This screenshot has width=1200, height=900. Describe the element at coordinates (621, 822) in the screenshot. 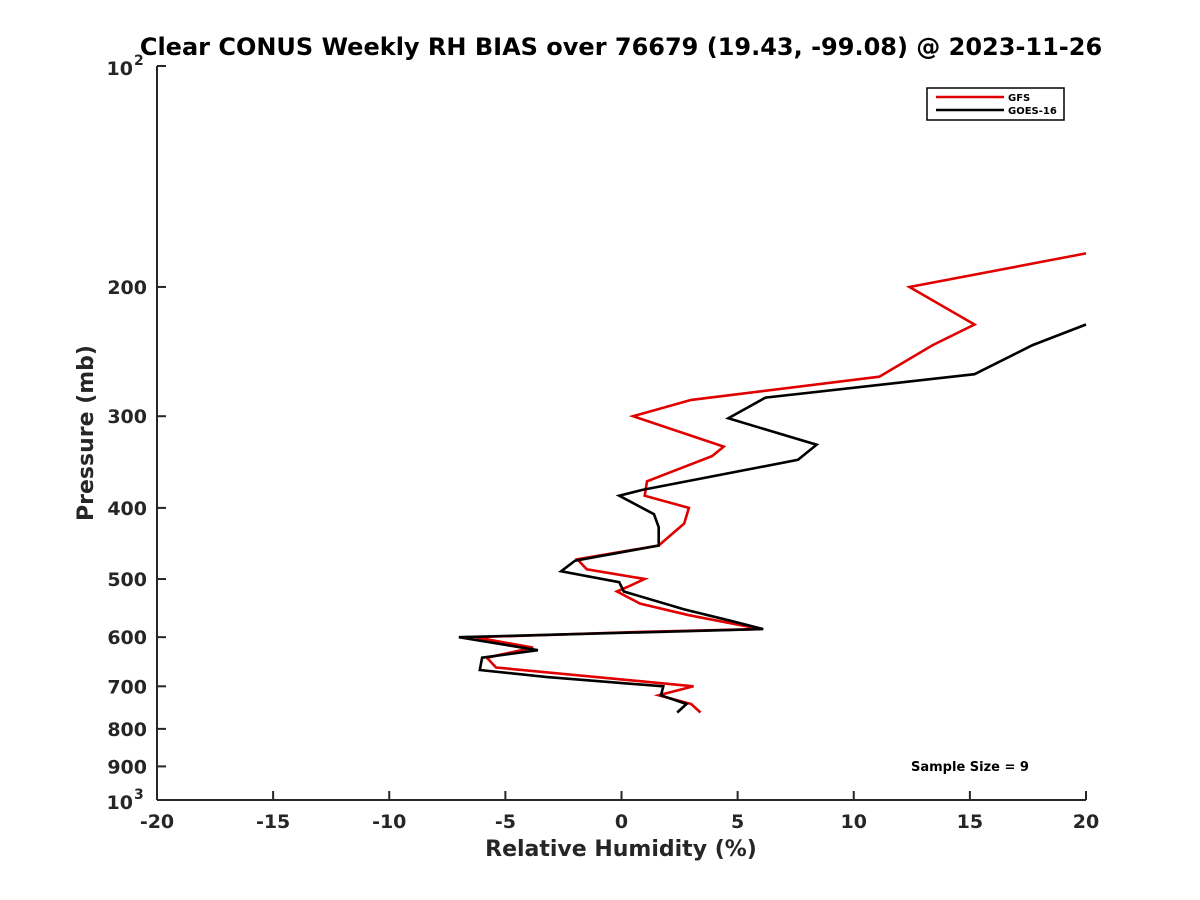

I see `x-tick-label: 0` at that location.